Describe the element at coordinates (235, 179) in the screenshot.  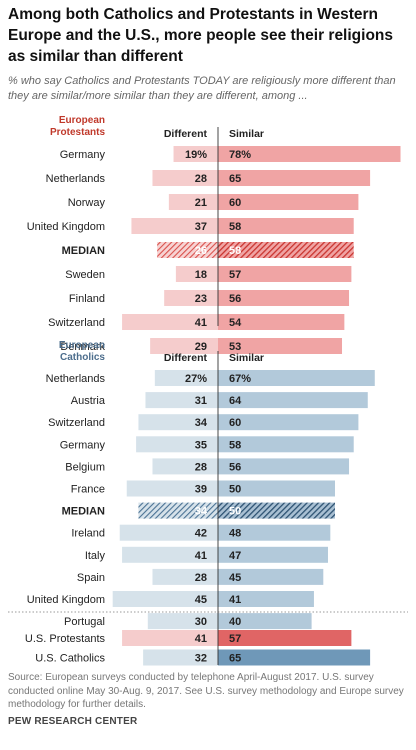
I see `protestant-netherlands-similar-label: 65` at that location.